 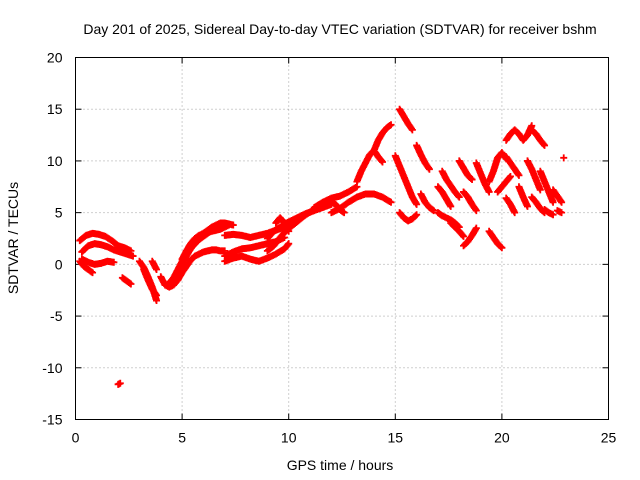 I want to click on y-tick-label: 5, so click(x=59, y=213).